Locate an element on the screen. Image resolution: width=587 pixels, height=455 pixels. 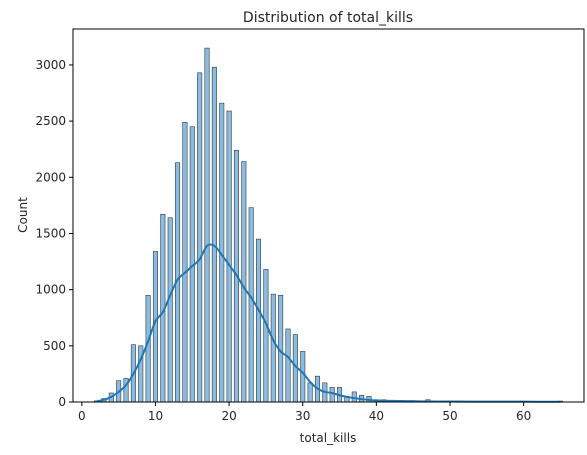
x-axis-ticks: 0 10 20 30 40 50 60 is located at coordinates (304, 412).